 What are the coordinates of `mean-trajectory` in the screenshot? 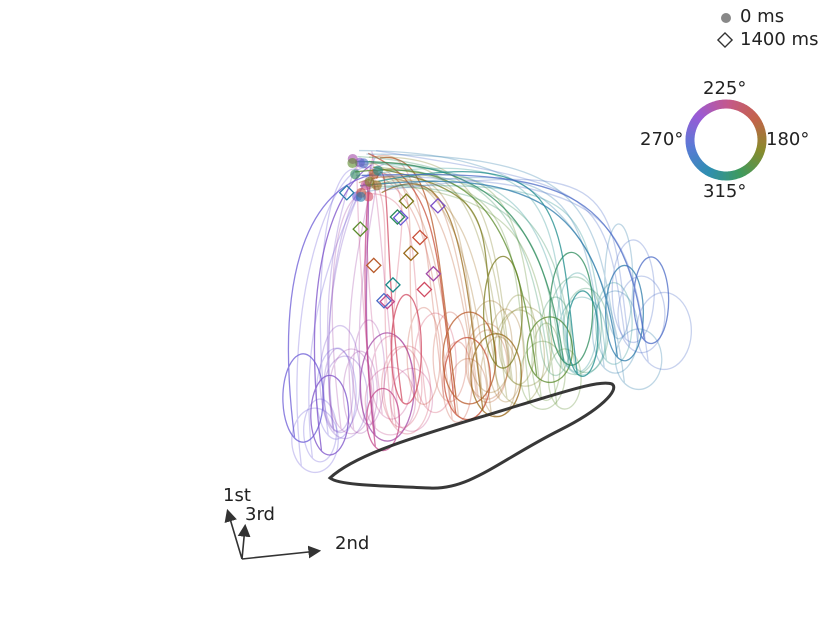 It's located at (471, 435).